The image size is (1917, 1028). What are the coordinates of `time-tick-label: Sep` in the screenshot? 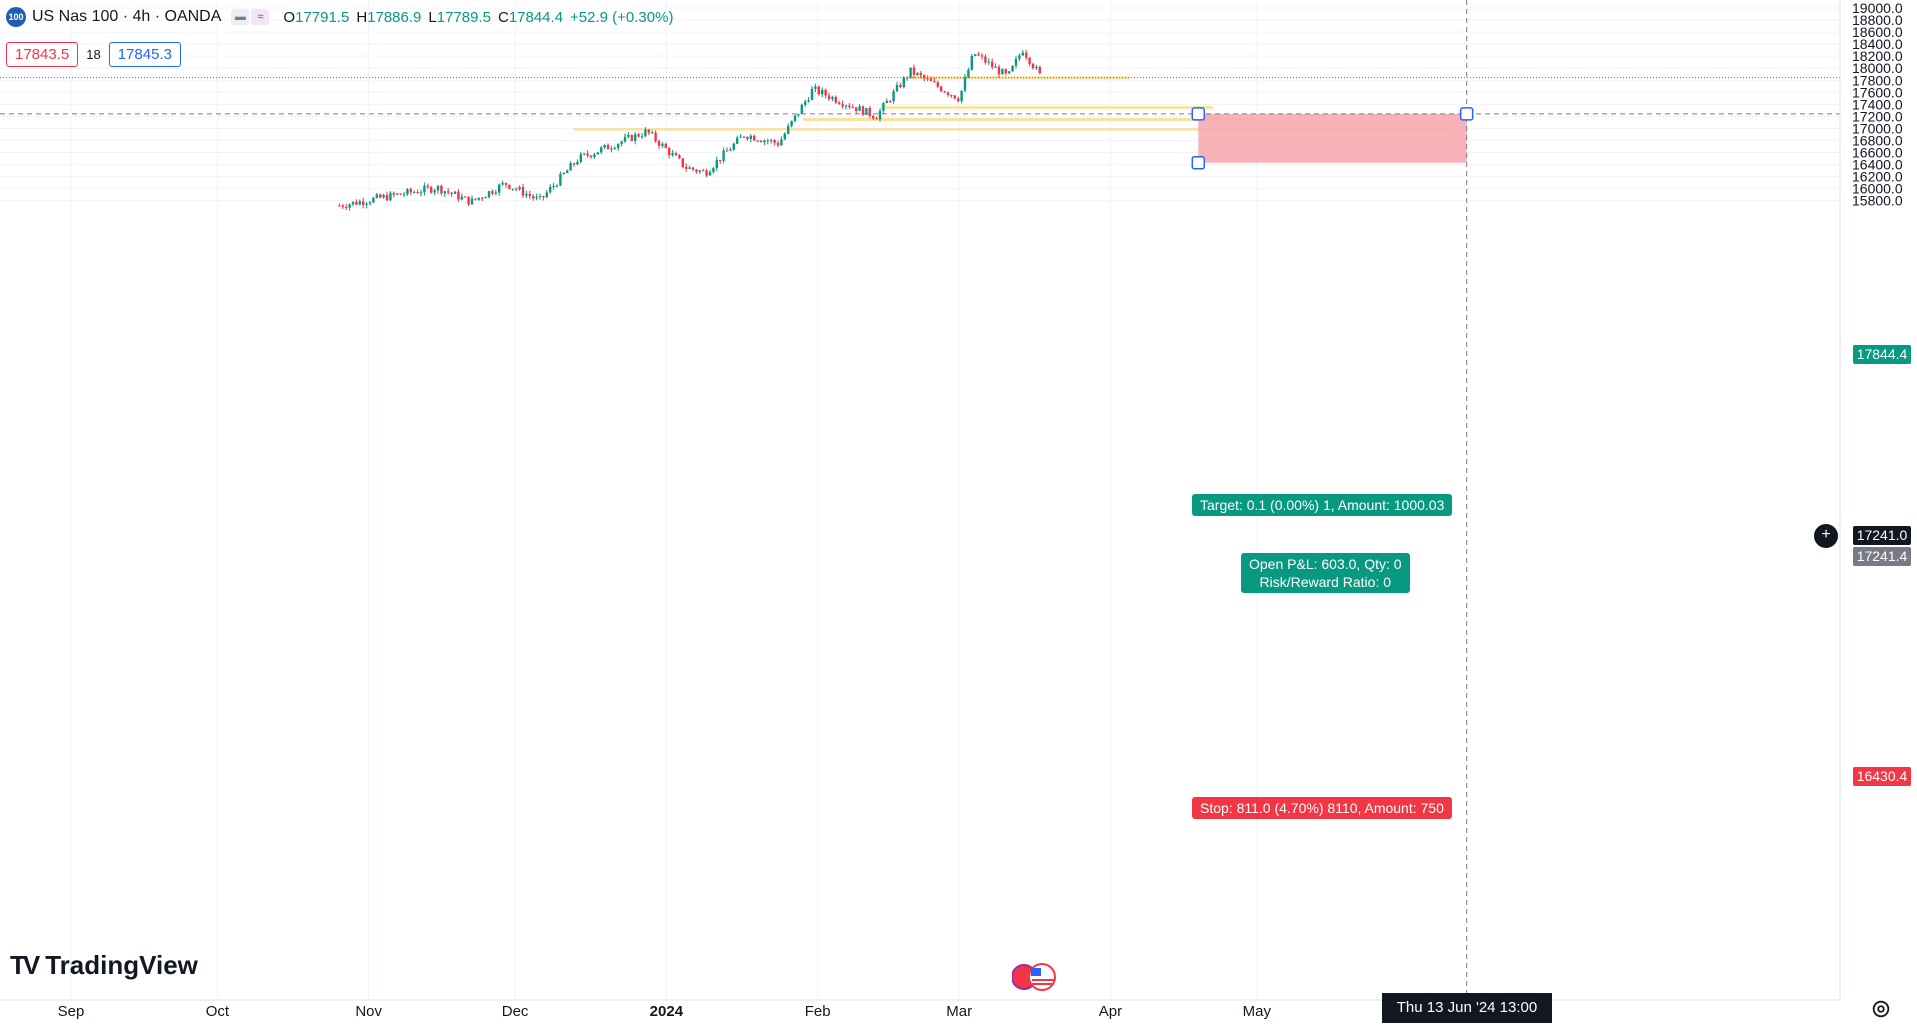 It's located at (71, 1011).